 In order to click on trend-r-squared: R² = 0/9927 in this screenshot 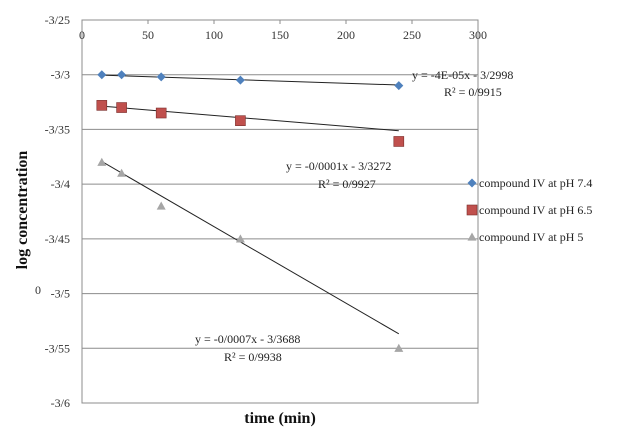, I will do `click(347, 184)`.